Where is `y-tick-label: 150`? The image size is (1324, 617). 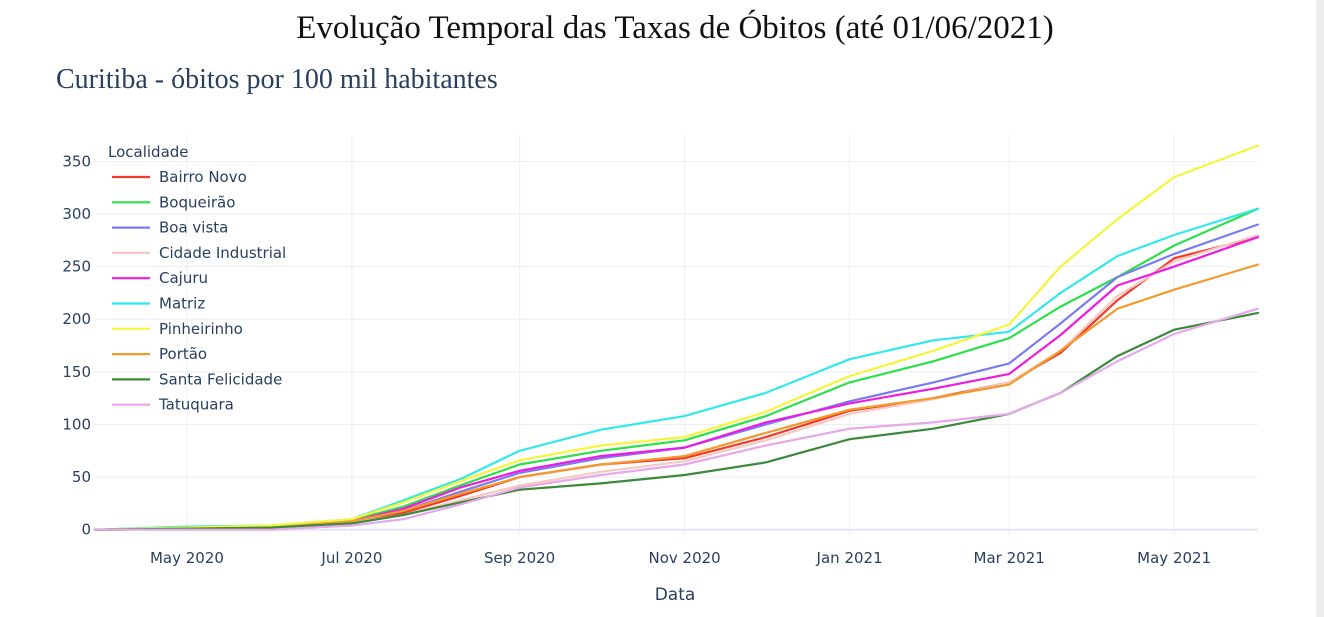 y-tick-label: 150 is located at coordinates (76, 372).